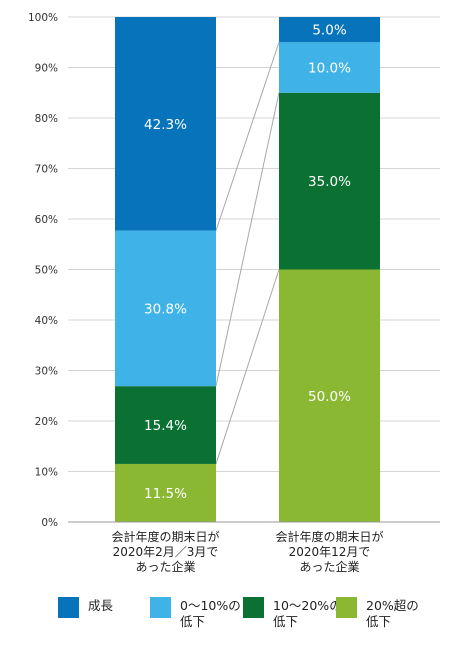 The image size is (474, 645). I want to click on bar-value-label: 15.4%, so click(165, 426).